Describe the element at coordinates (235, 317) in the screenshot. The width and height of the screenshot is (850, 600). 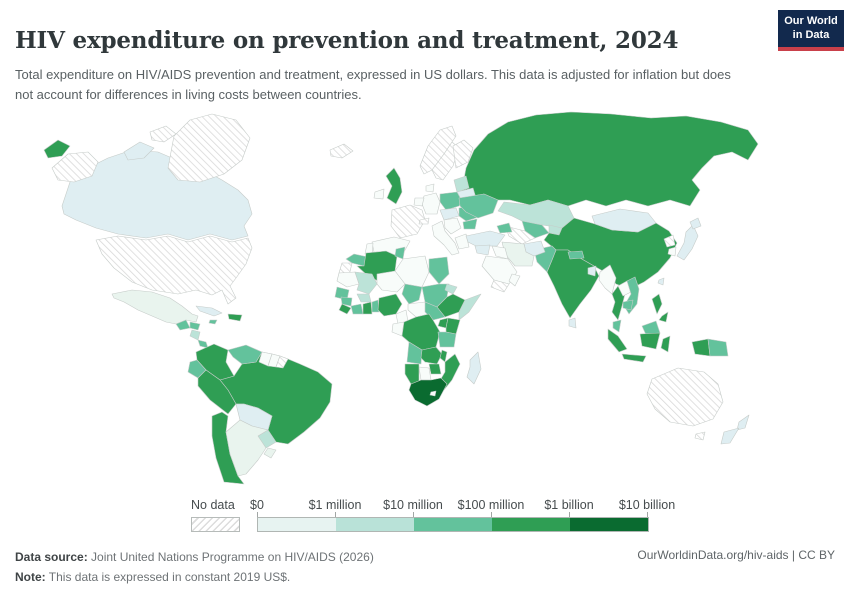
I see `country-hispaniola` at that location.